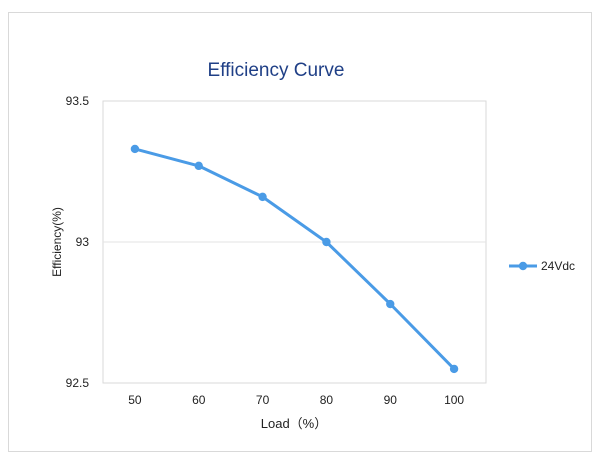 The image size is (600, 458). What do you see at coordinates (327, 400) in the screenshot?
I see `x-tick-label: 80` at bounding box center [327, 400].